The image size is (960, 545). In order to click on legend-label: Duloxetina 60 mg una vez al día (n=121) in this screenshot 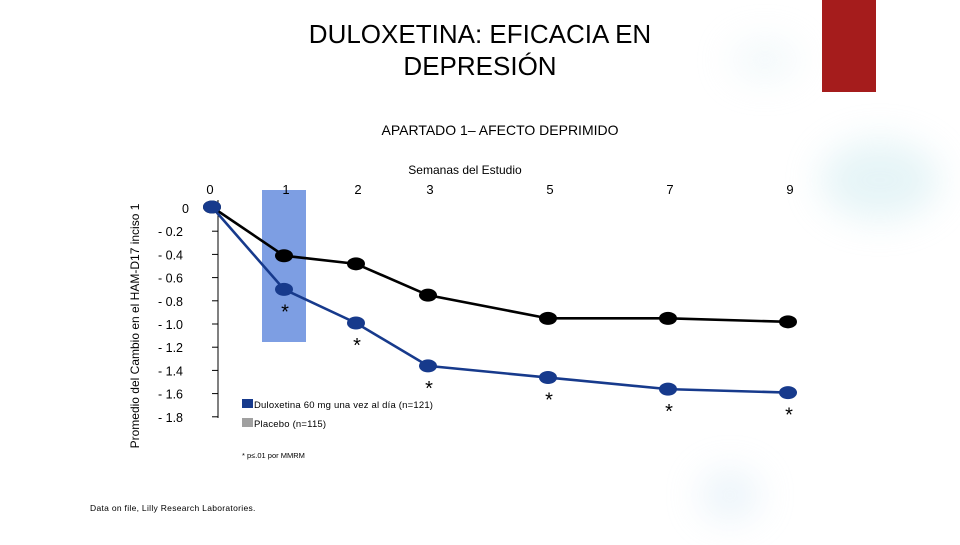, I will do `click(343, 405)`.